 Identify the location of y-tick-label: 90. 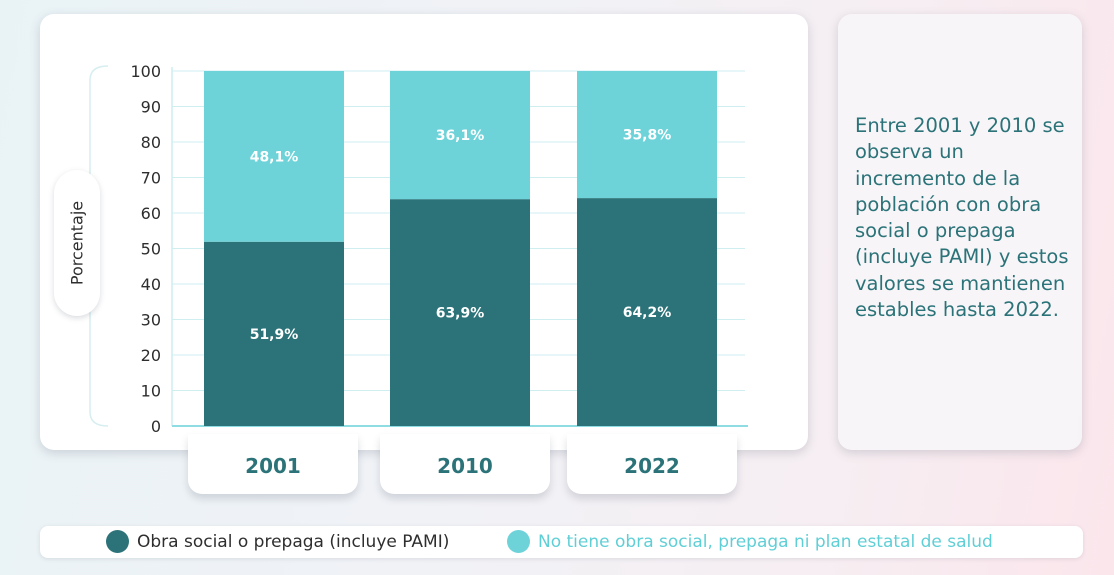
(151, 107).